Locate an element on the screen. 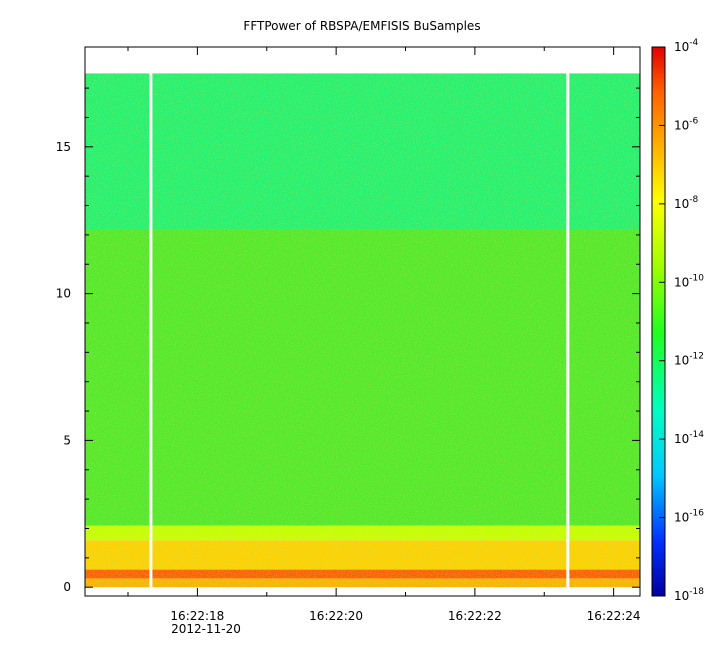 This screenshot has height=656, width=724. colorbar-tick-label: 10⁻⁸ is located at coordinates (686, 203).